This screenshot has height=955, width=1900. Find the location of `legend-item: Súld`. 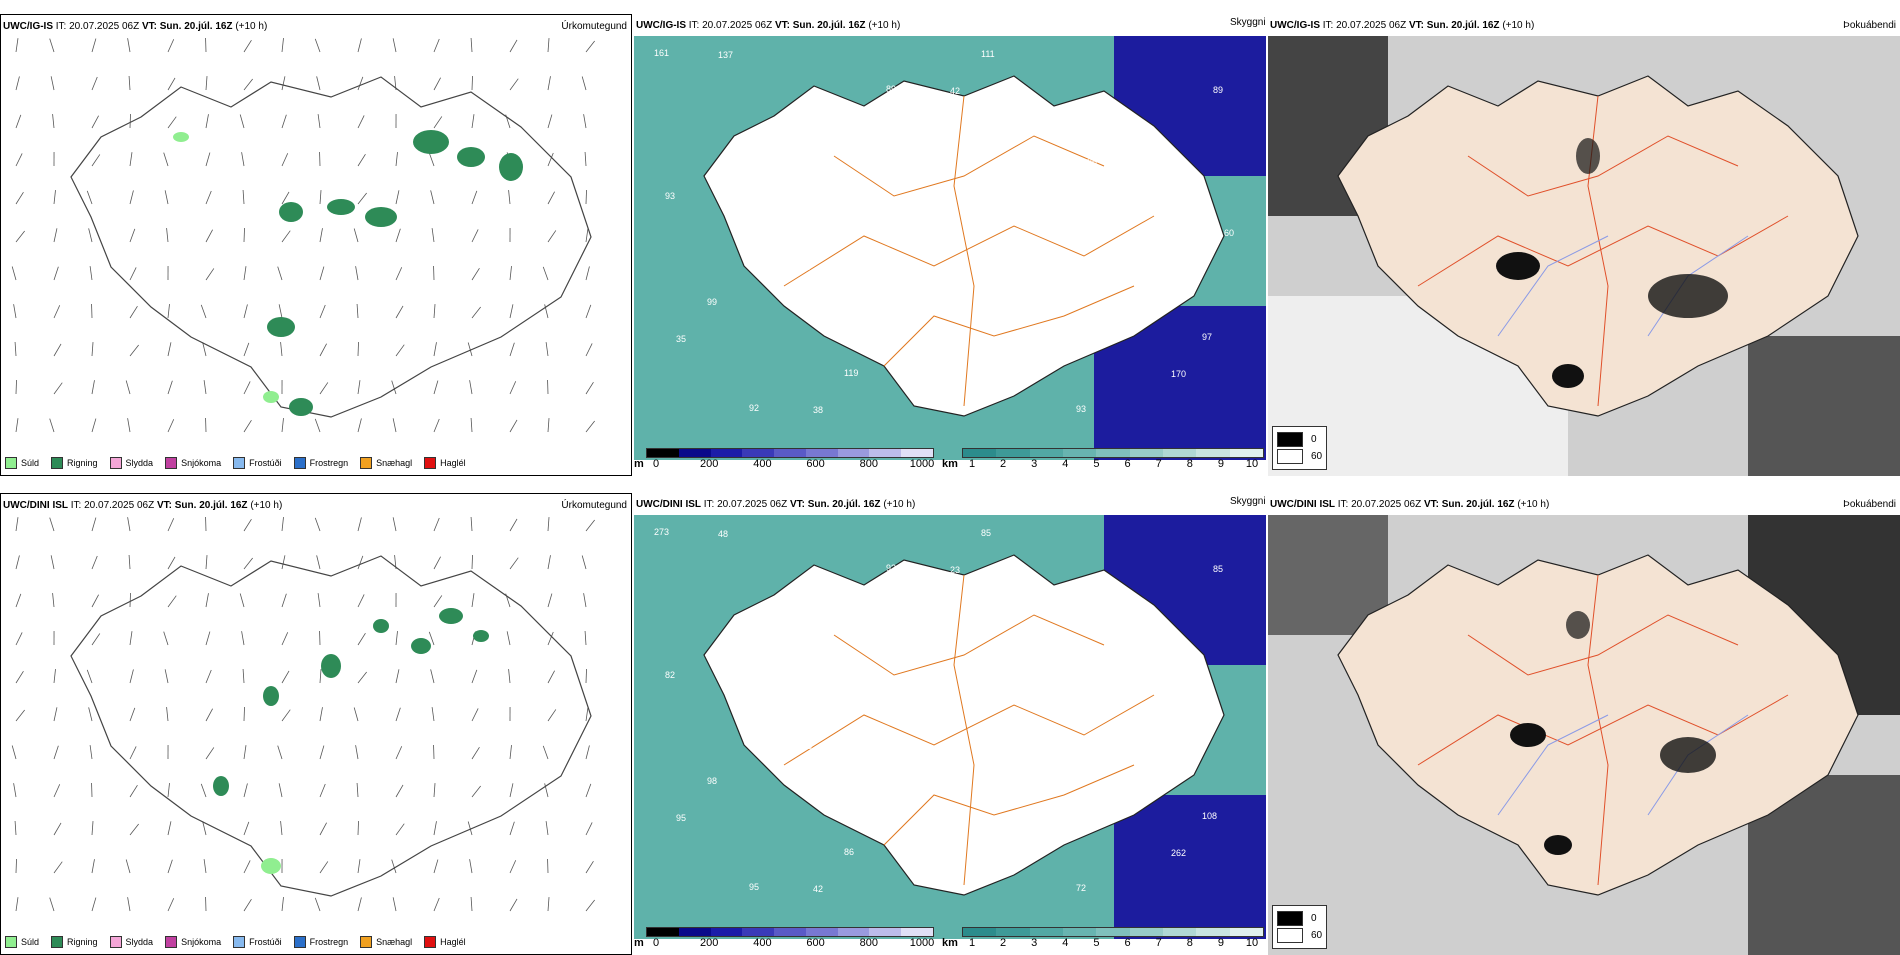

legend-item: Súld is located at coordinates (22, 942).